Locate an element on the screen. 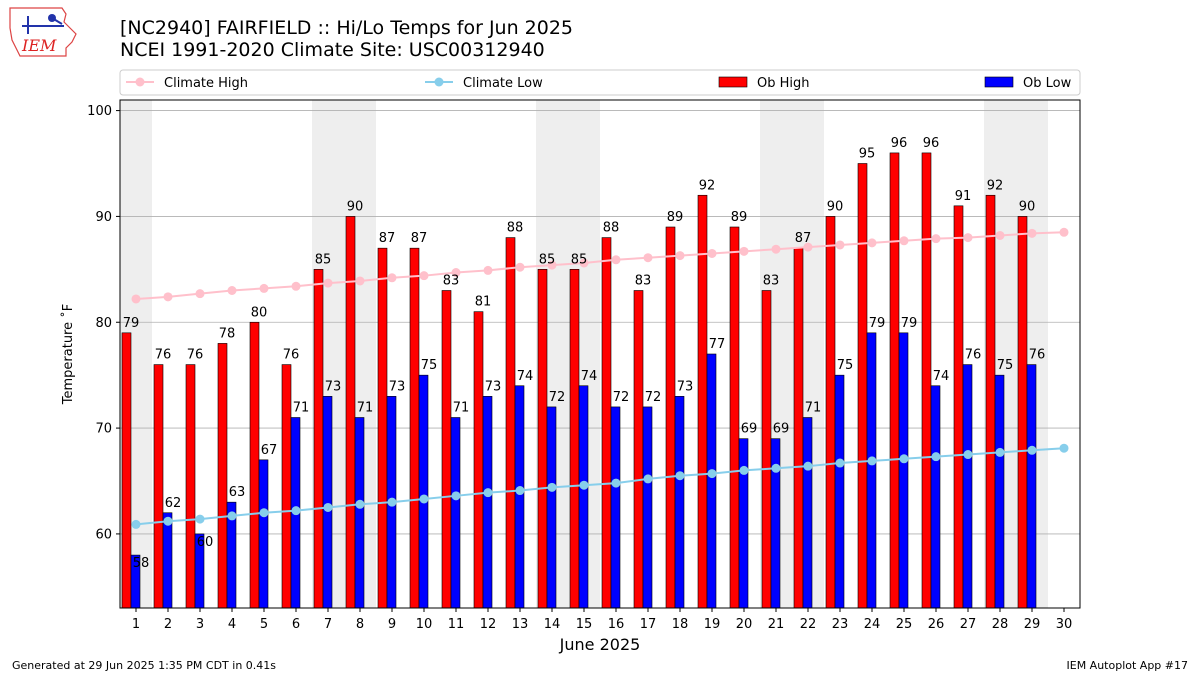 The image size is (1200, 675). legend: Climate High Climate Low Ob High Ob Low is located at coordinates (600, 82).